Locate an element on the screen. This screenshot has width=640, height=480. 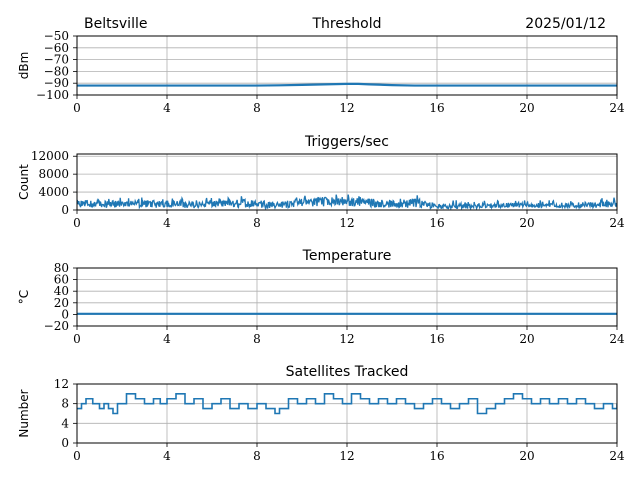
y-tick-label: −50 is located at coordinates (56, 36).